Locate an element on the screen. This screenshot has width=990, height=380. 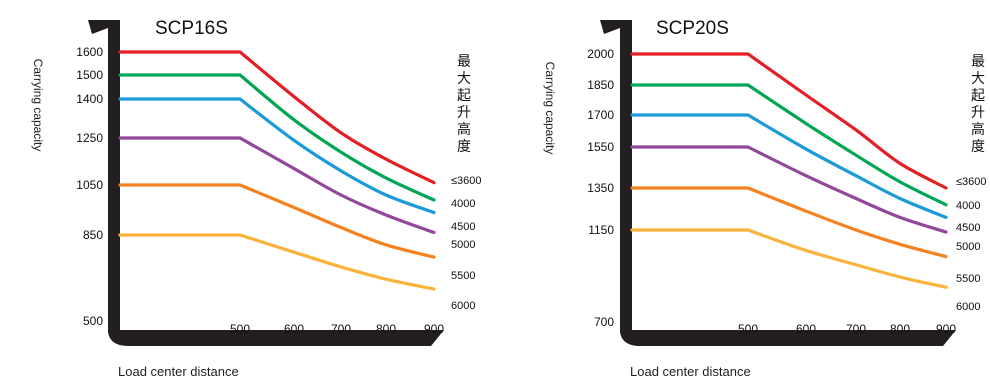
y-tick-label: 1550 is located at coordinates (600, 147).